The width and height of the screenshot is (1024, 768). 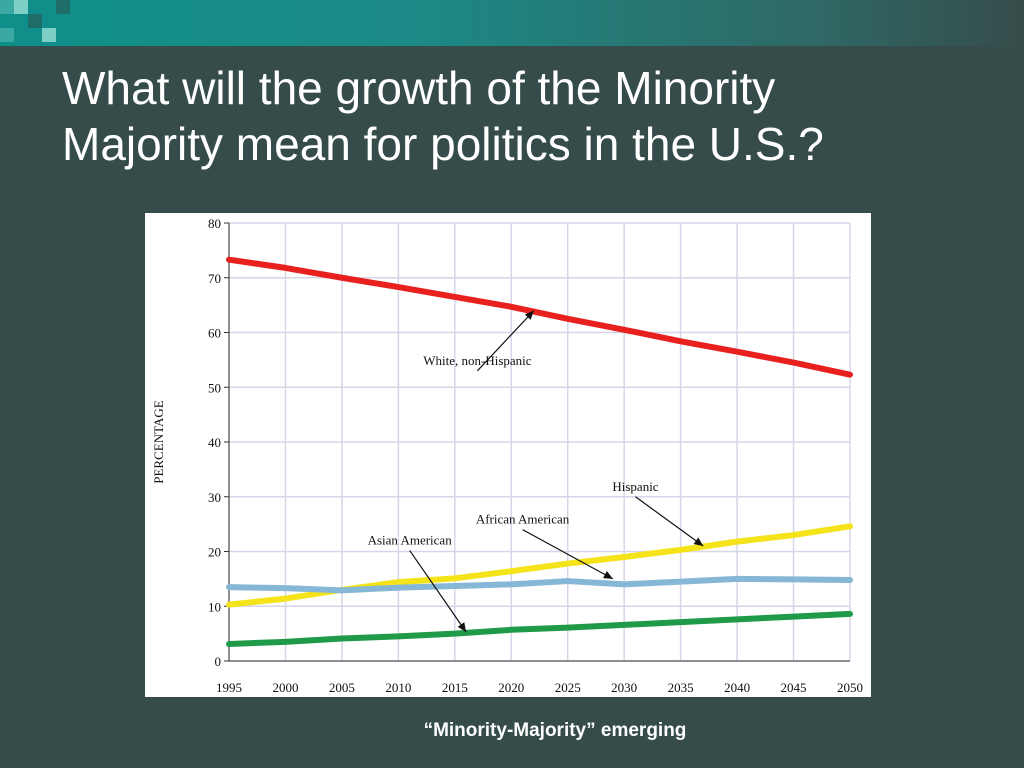 What do you see at coordinates (285, 687) in the screenshot?
I see `x-tick-label: 2000` at bounding box center [285, 687].